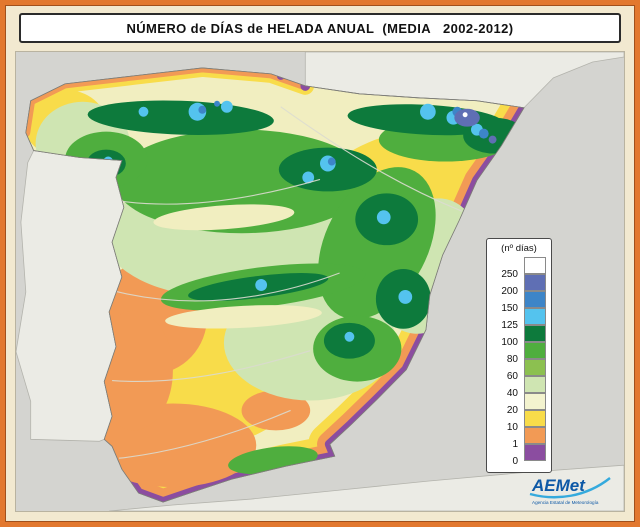 The image size is (640, 527). Describe the element at coordinates (475, 126) in the screenshot. I see `frost-zone-slate-spots` at that location.